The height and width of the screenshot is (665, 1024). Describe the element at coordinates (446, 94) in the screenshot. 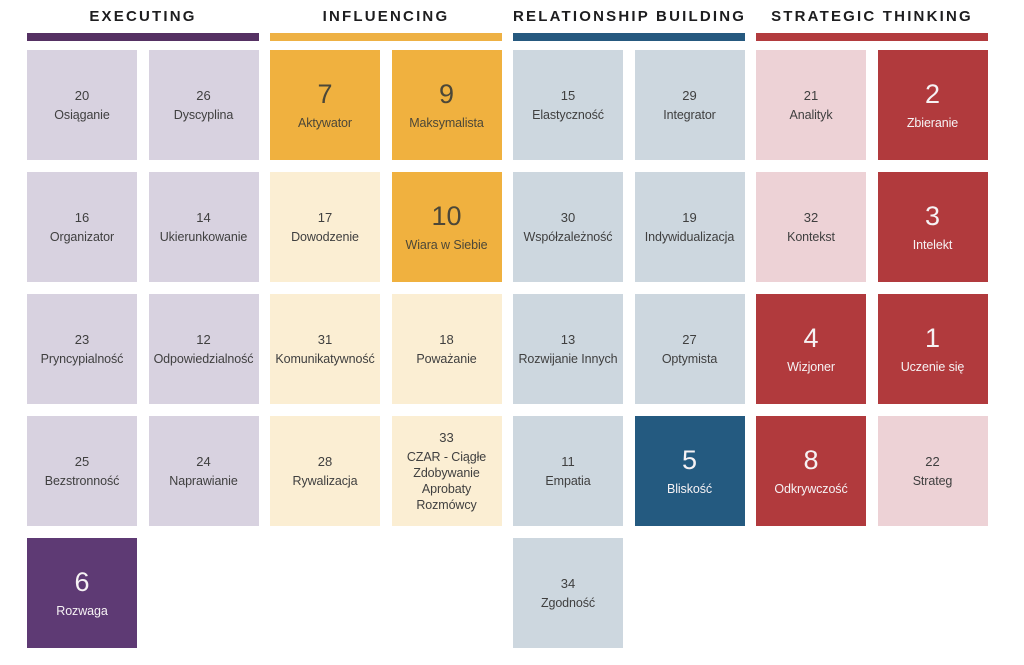

I see `tile-rank-number: 9` at that location.